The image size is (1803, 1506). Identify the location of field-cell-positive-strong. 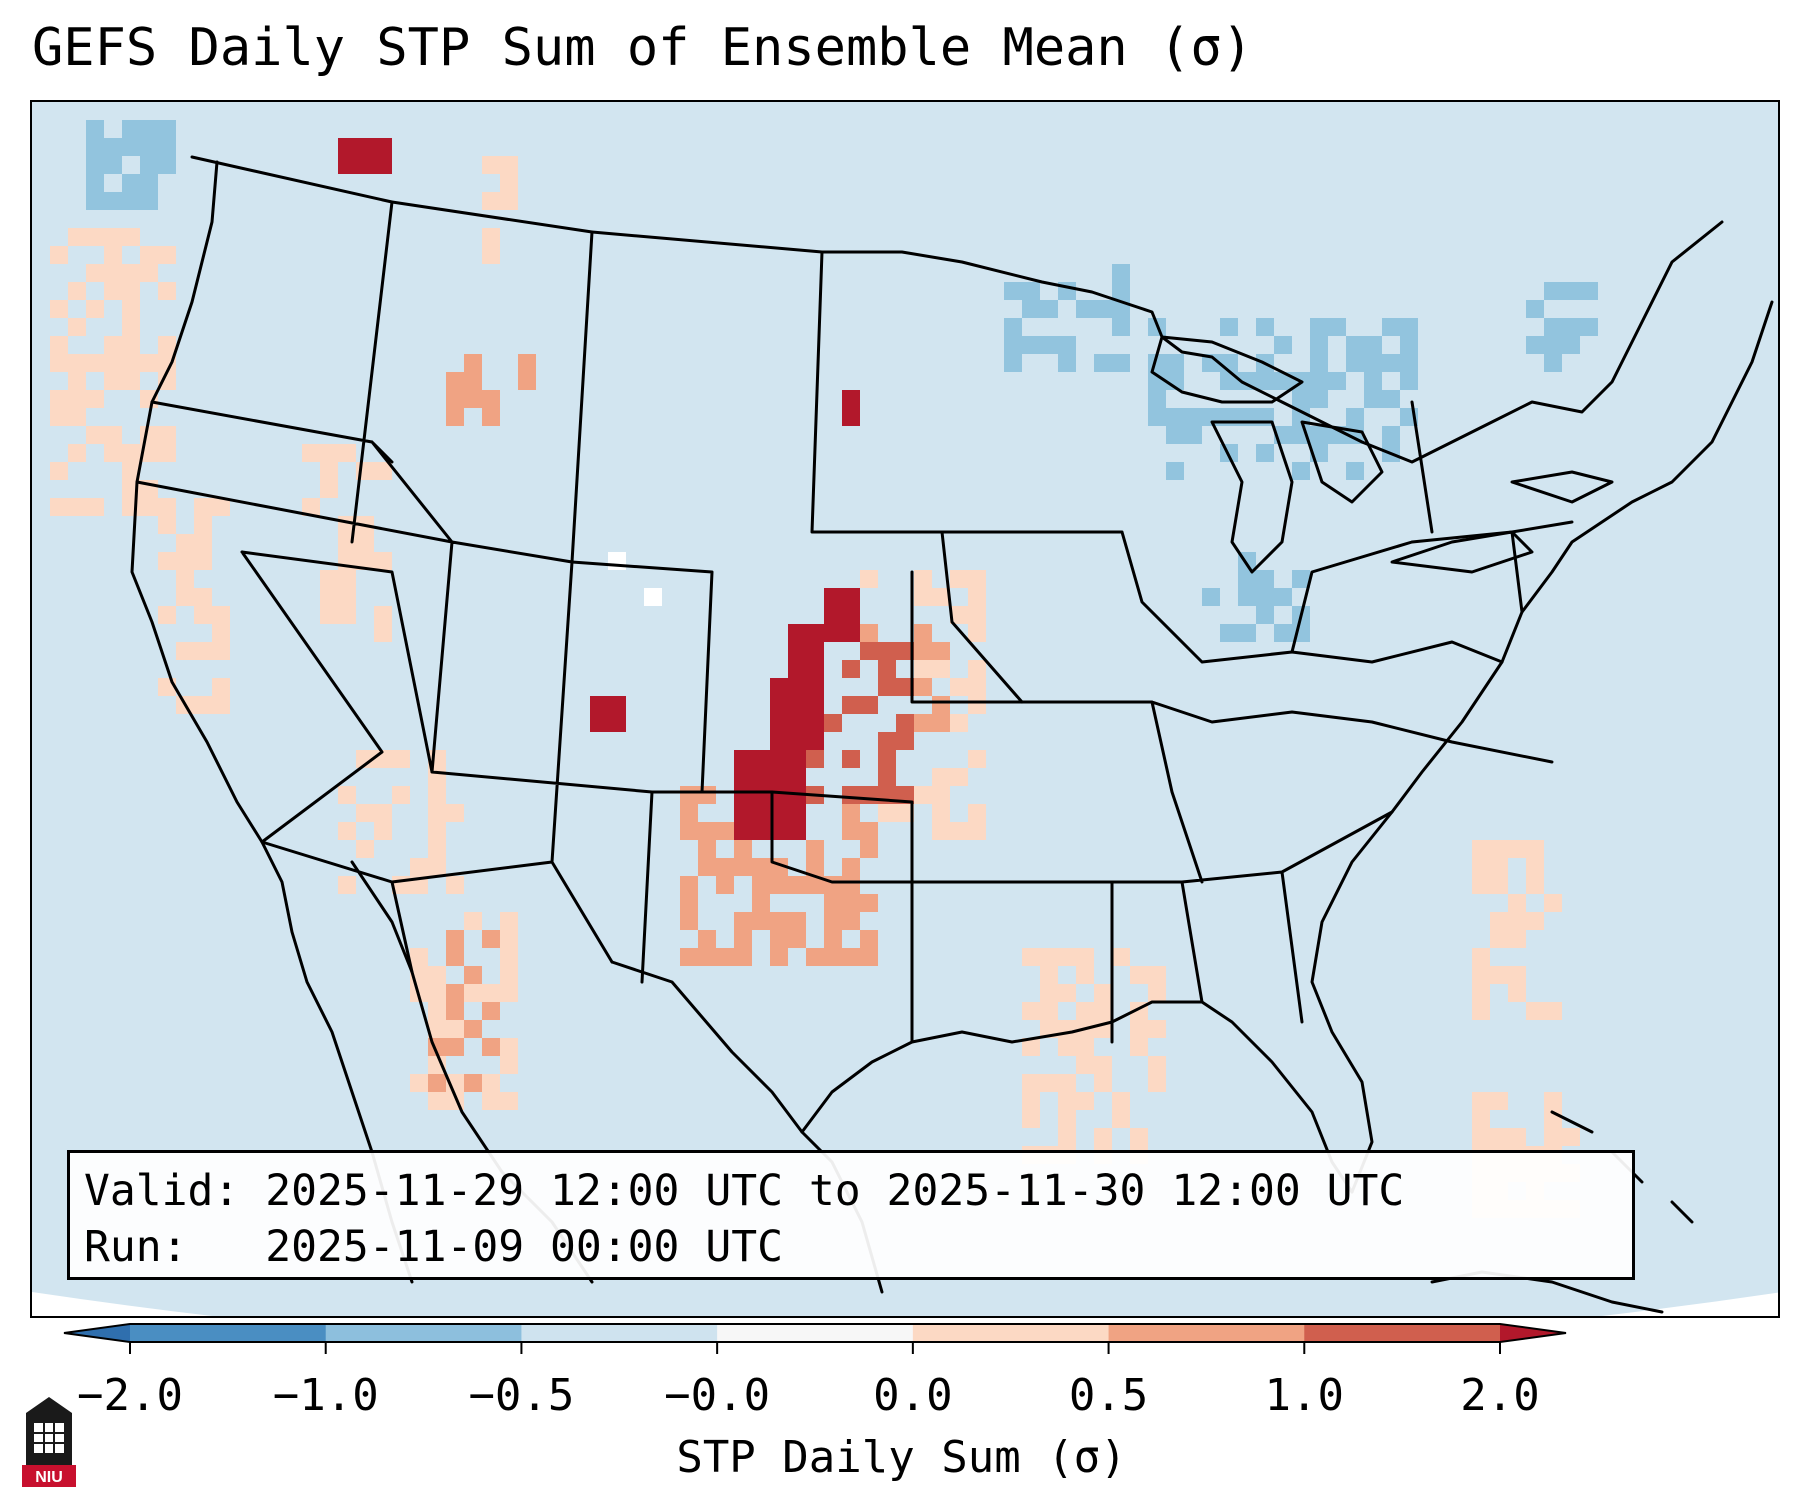
(905, 795).